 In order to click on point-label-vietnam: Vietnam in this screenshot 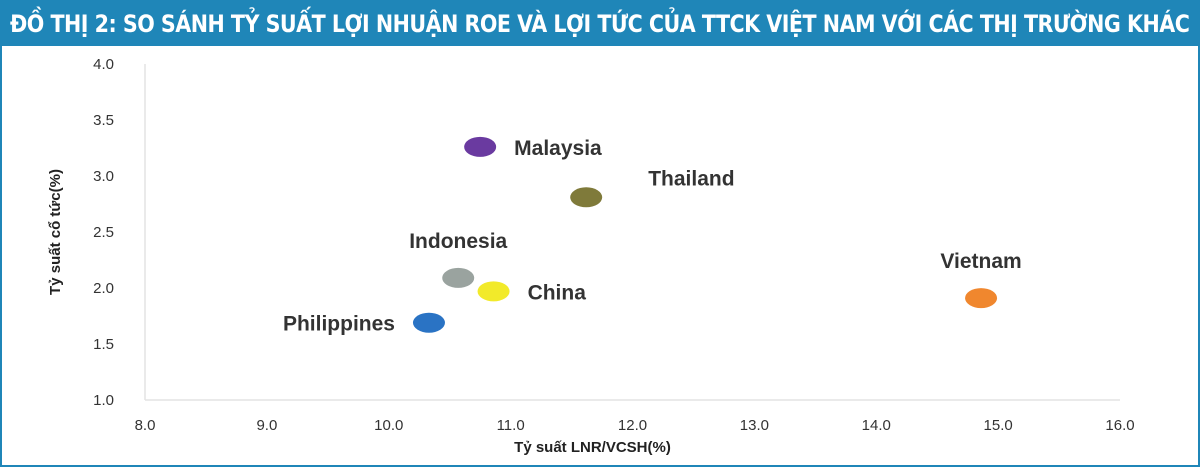, I will do `click(980, 261)`.